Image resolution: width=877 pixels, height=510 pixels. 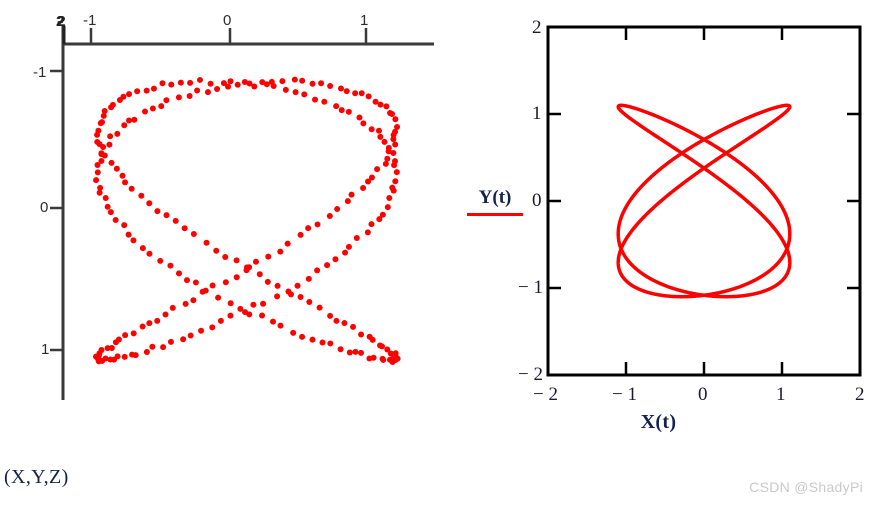 What do you see at coordinates (537, 27) in the screenshot?
I see `right-ytick-label-2: 2` at bounding box center [537, 27].